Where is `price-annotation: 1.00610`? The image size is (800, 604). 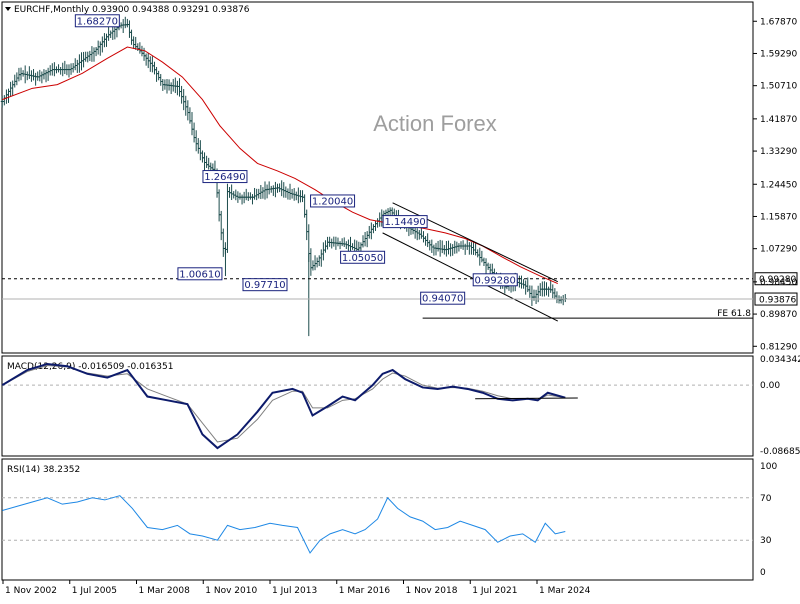
price-annotation: 1.00610 is located at coordinates (200, 274).